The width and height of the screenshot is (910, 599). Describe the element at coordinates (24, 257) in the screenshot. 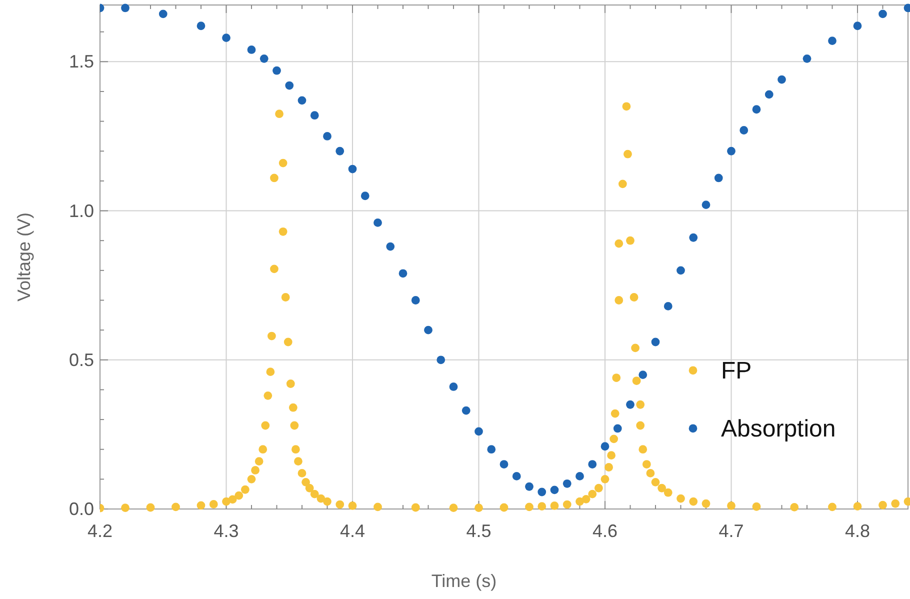

I see `y-axis-title: Voltage (V)` at that location.